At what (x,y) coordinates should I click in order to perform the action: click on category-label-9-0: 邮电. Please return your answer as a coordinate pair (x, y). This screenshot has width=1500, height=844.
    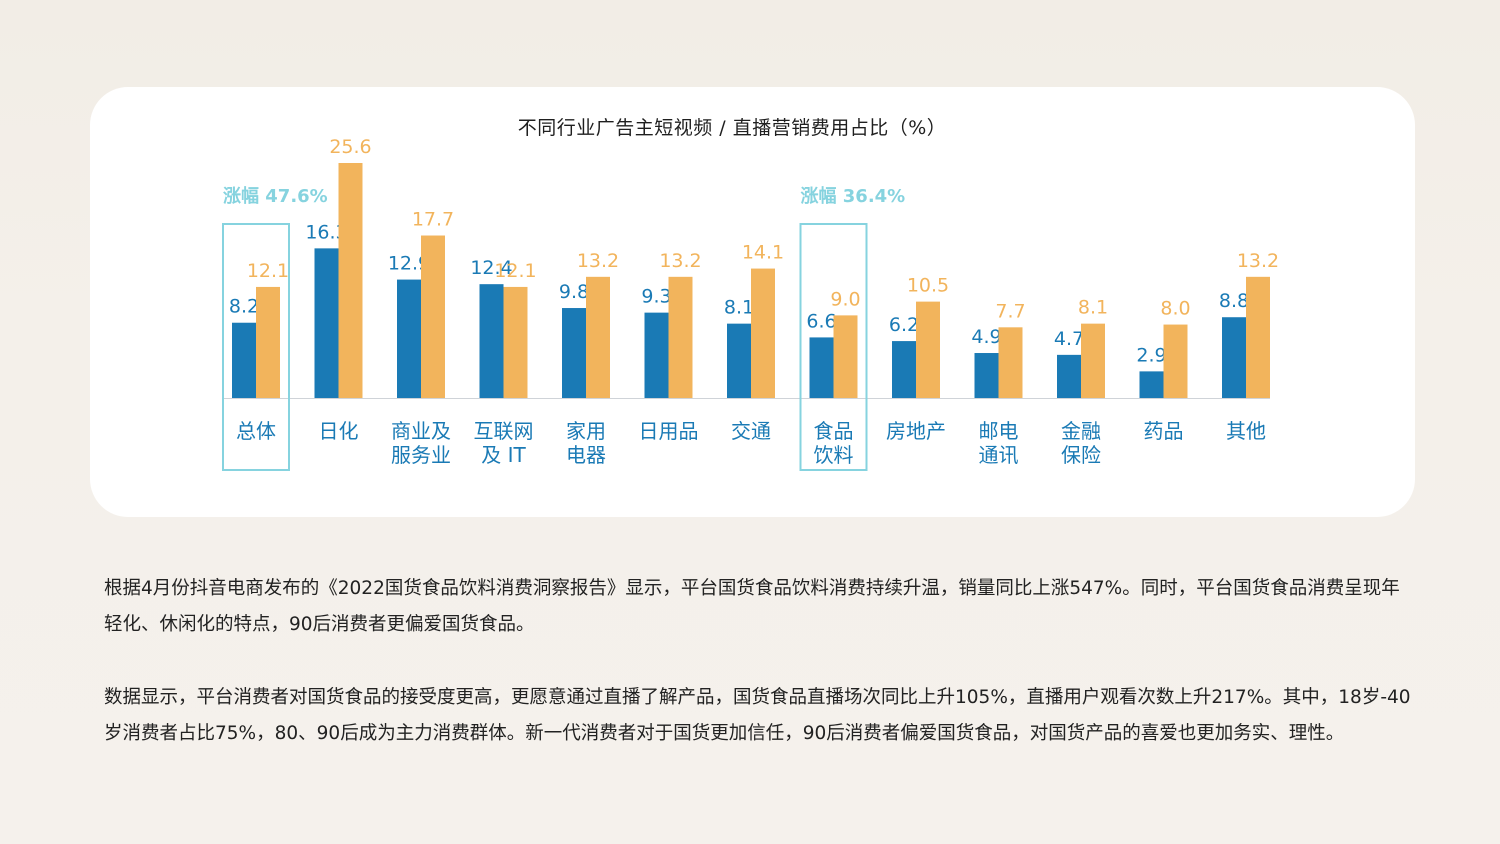
    Looking at the image, I should click on (999, 431).